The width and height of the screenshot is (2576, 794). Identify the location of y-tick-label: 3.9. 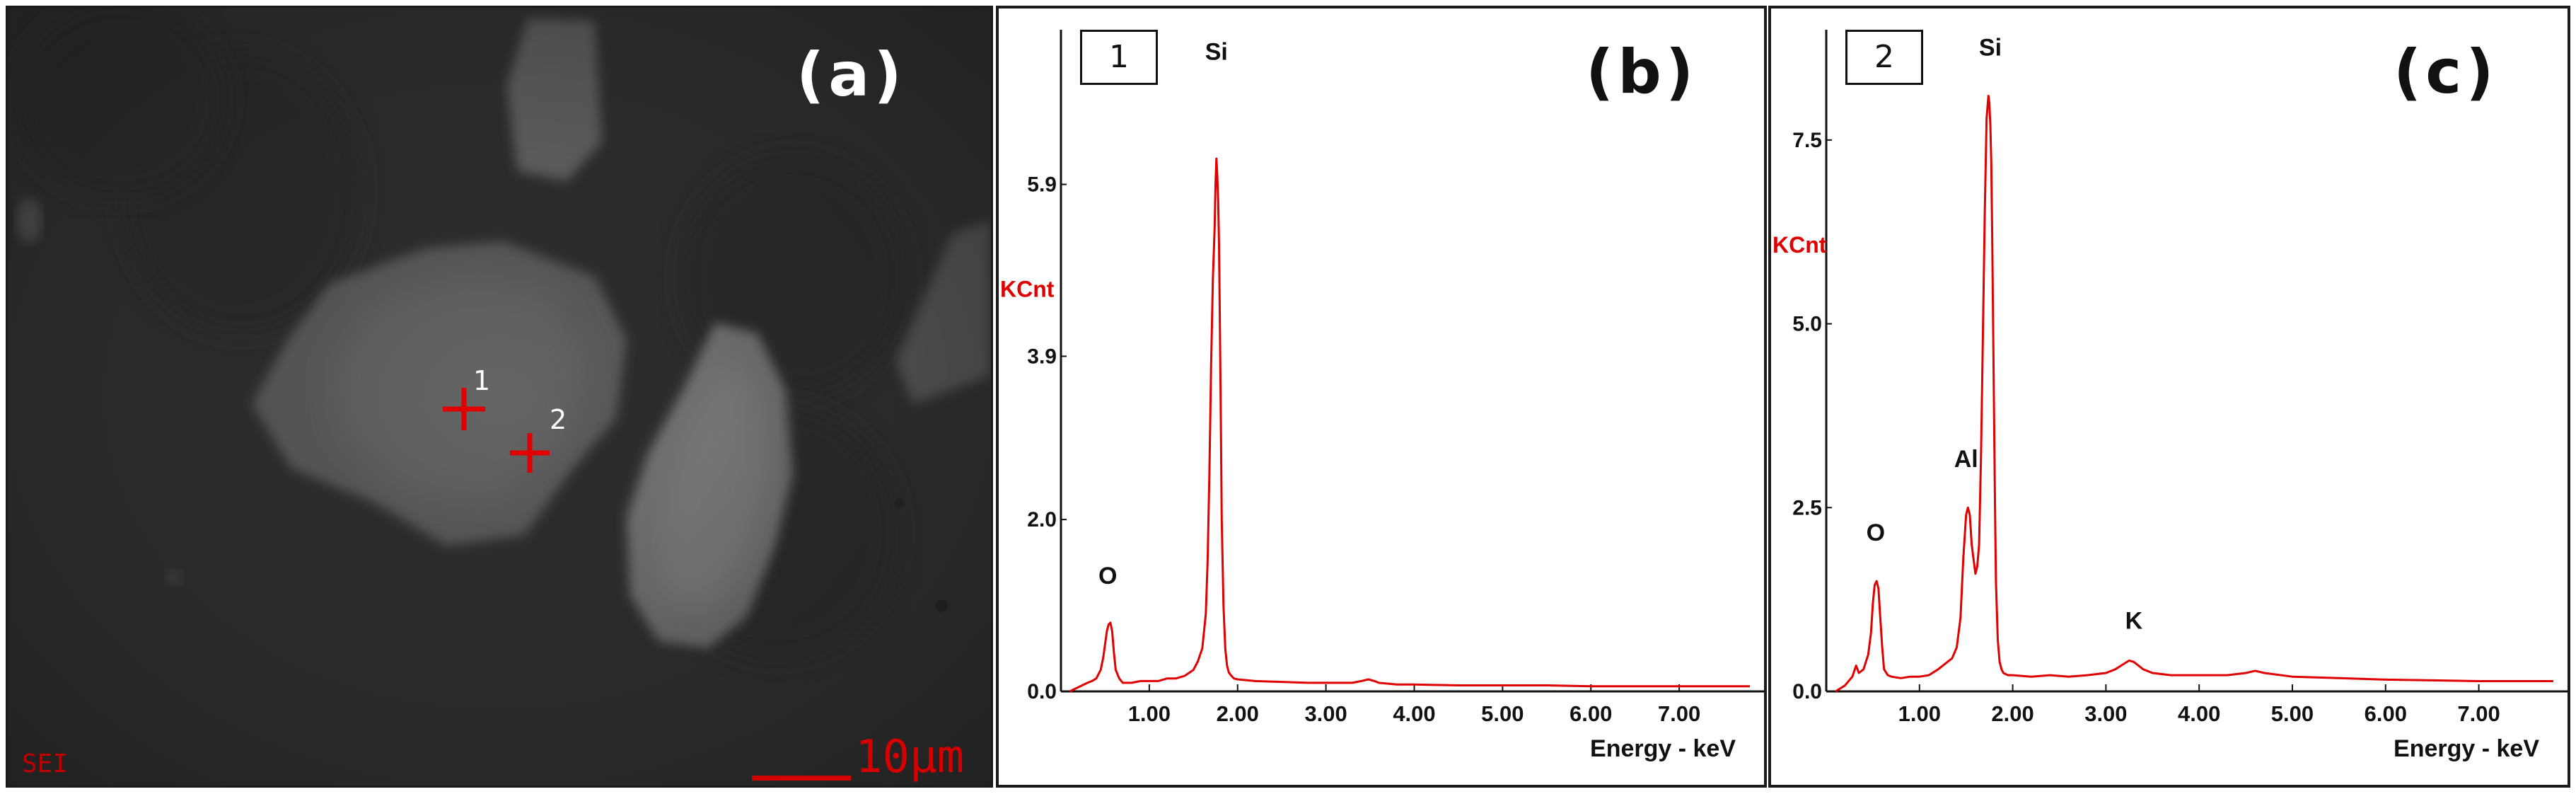
(1042, 356).